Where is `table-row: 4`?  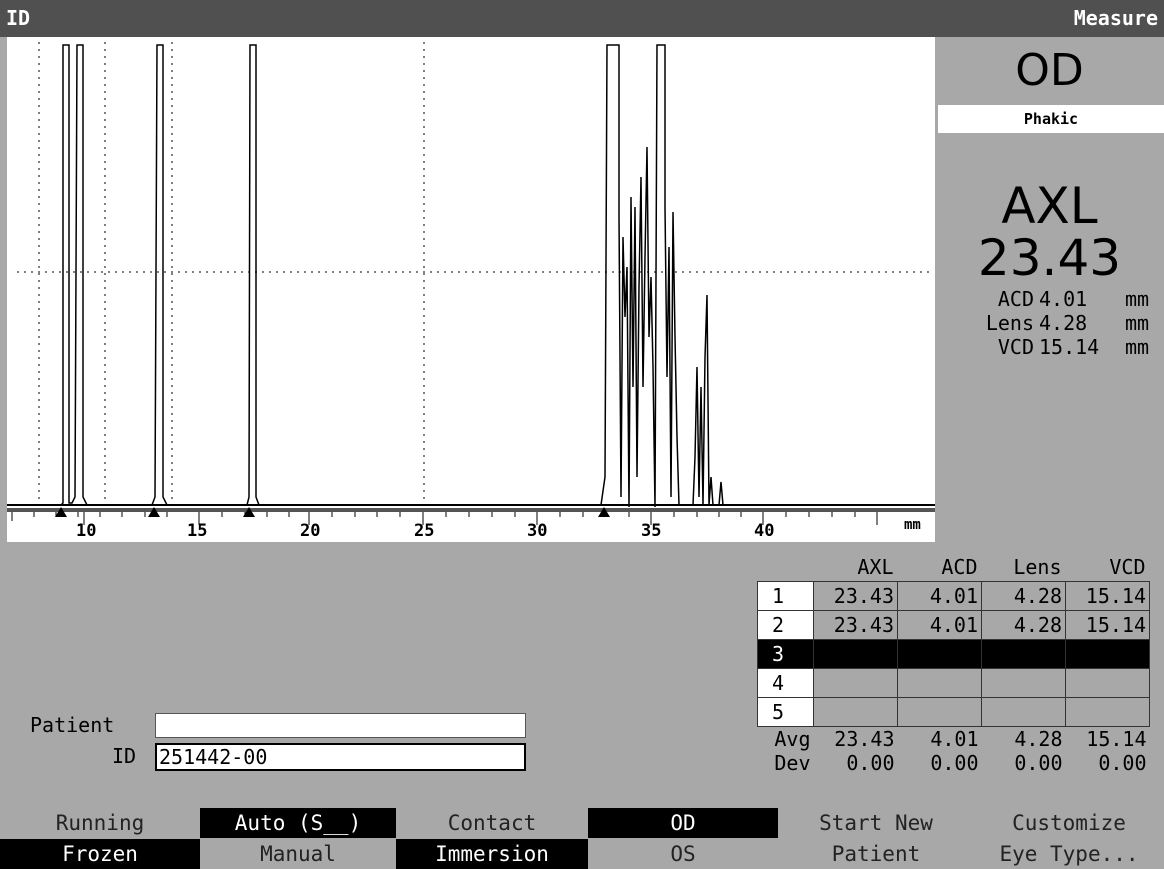 table-row: 4 is located at coordinates (953, 683).